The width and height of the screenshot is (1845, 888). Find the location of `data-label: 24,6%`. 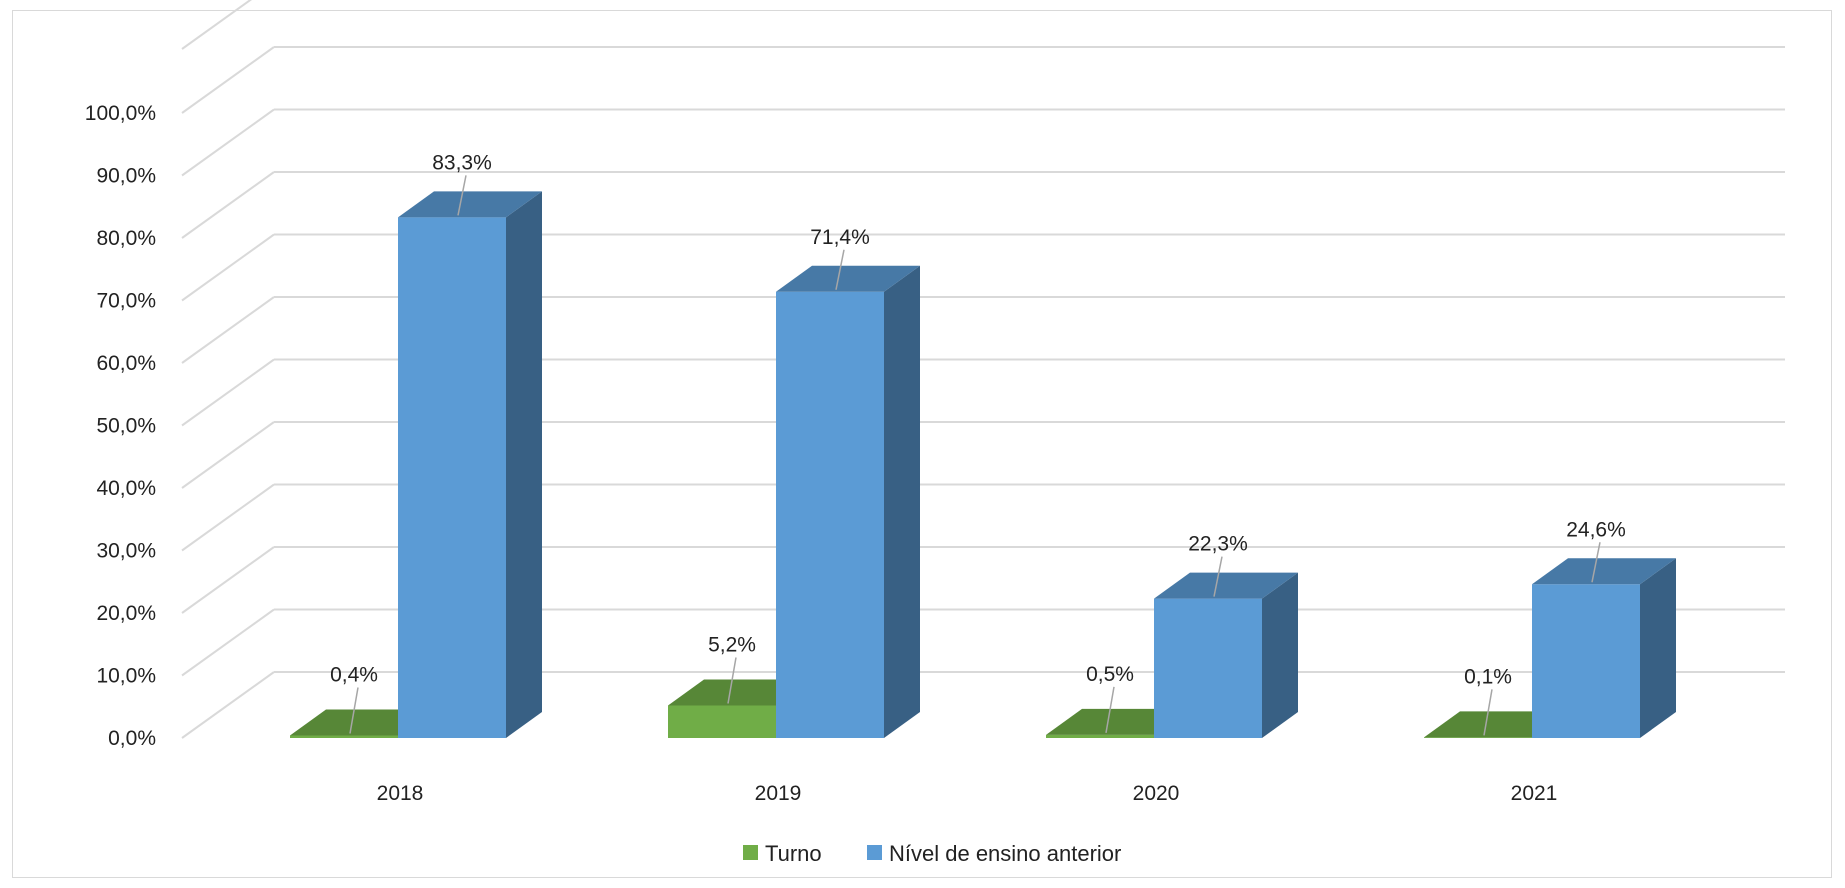

data-label: 24,6% is located at coordinates (1596, 529).